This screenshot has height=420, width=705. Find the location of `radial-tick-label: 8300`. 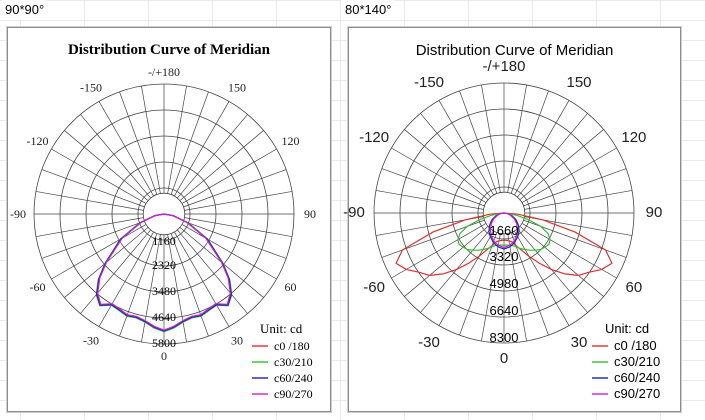

radial-tick-label: 8300 is located at coordinates (504, 337).